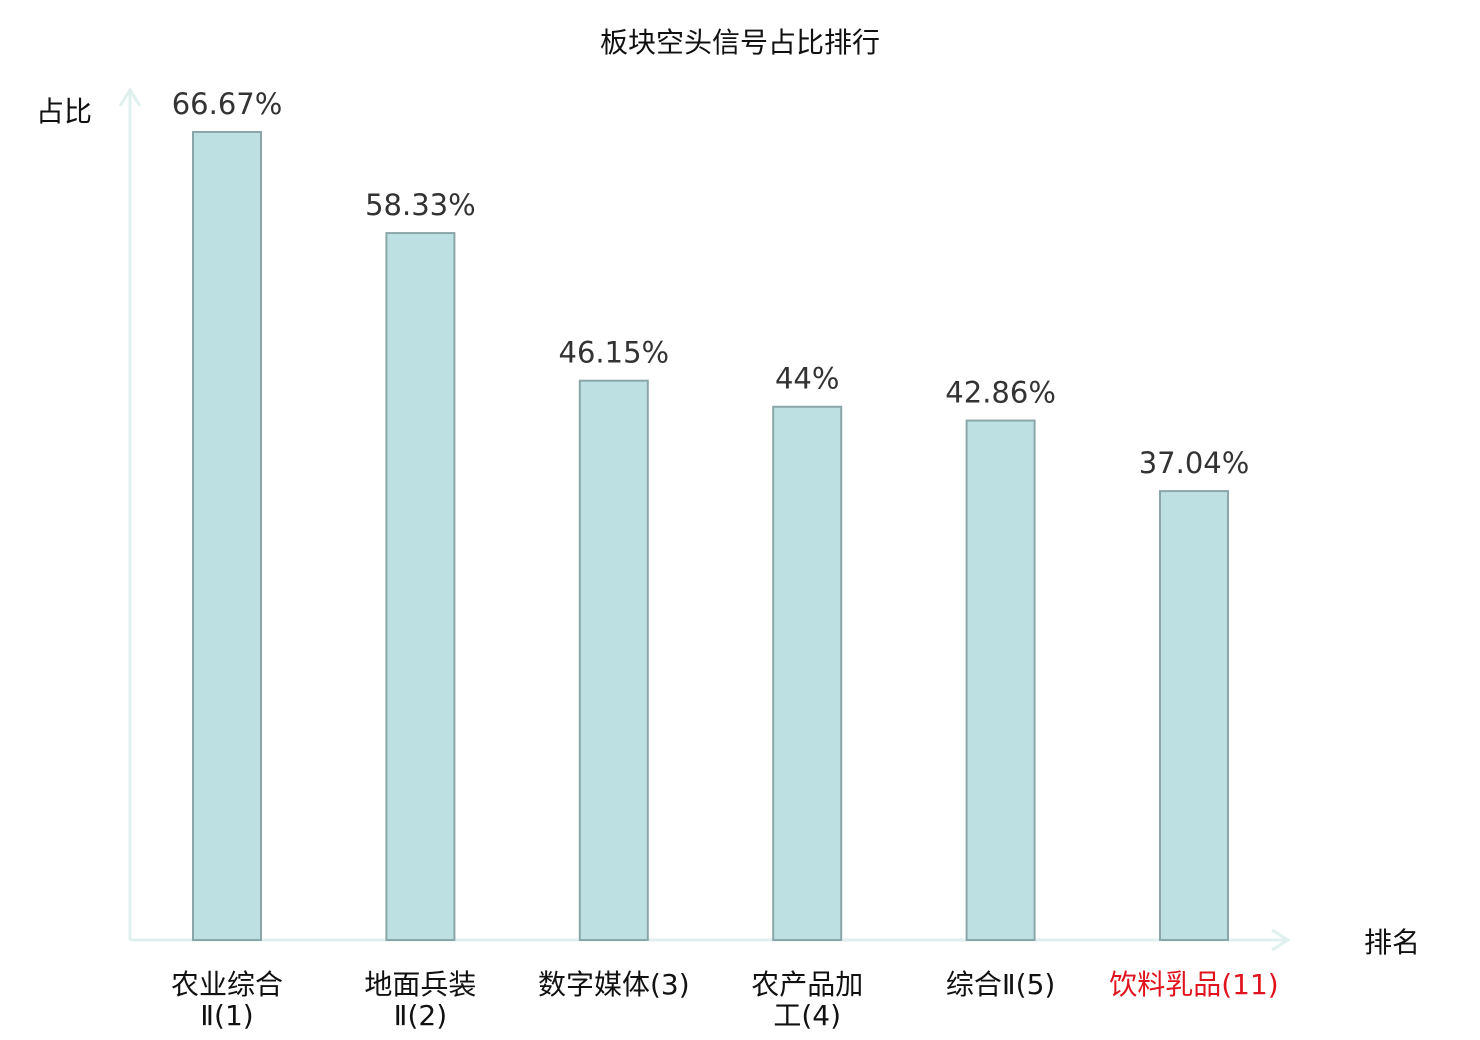 This screenshot has width=1480, height=1040. Describe the element at coordinates (64, 111) in the screenshot. I see `y-axis-label: 占比` at that location.